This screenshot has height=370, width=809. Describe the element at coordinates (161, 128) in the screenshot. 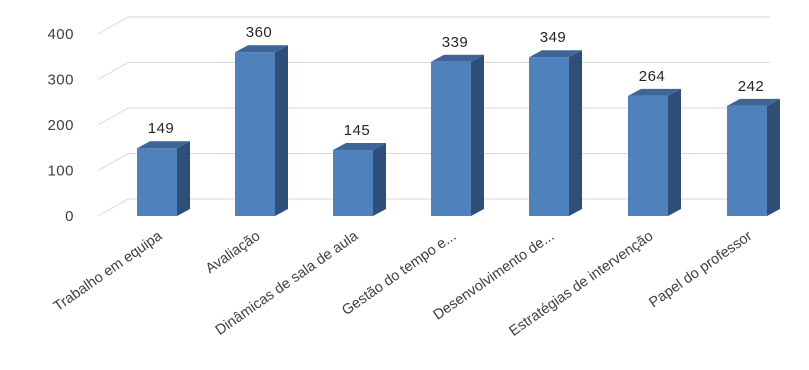

I see `data-label: 149` at that location.